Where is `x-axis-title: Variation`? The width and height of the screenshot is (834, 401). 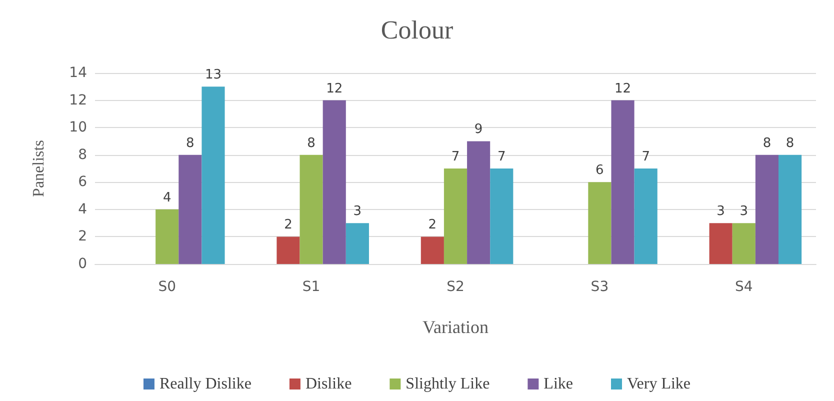
x-axis-title: Variation is located at coordinates (455, 327).